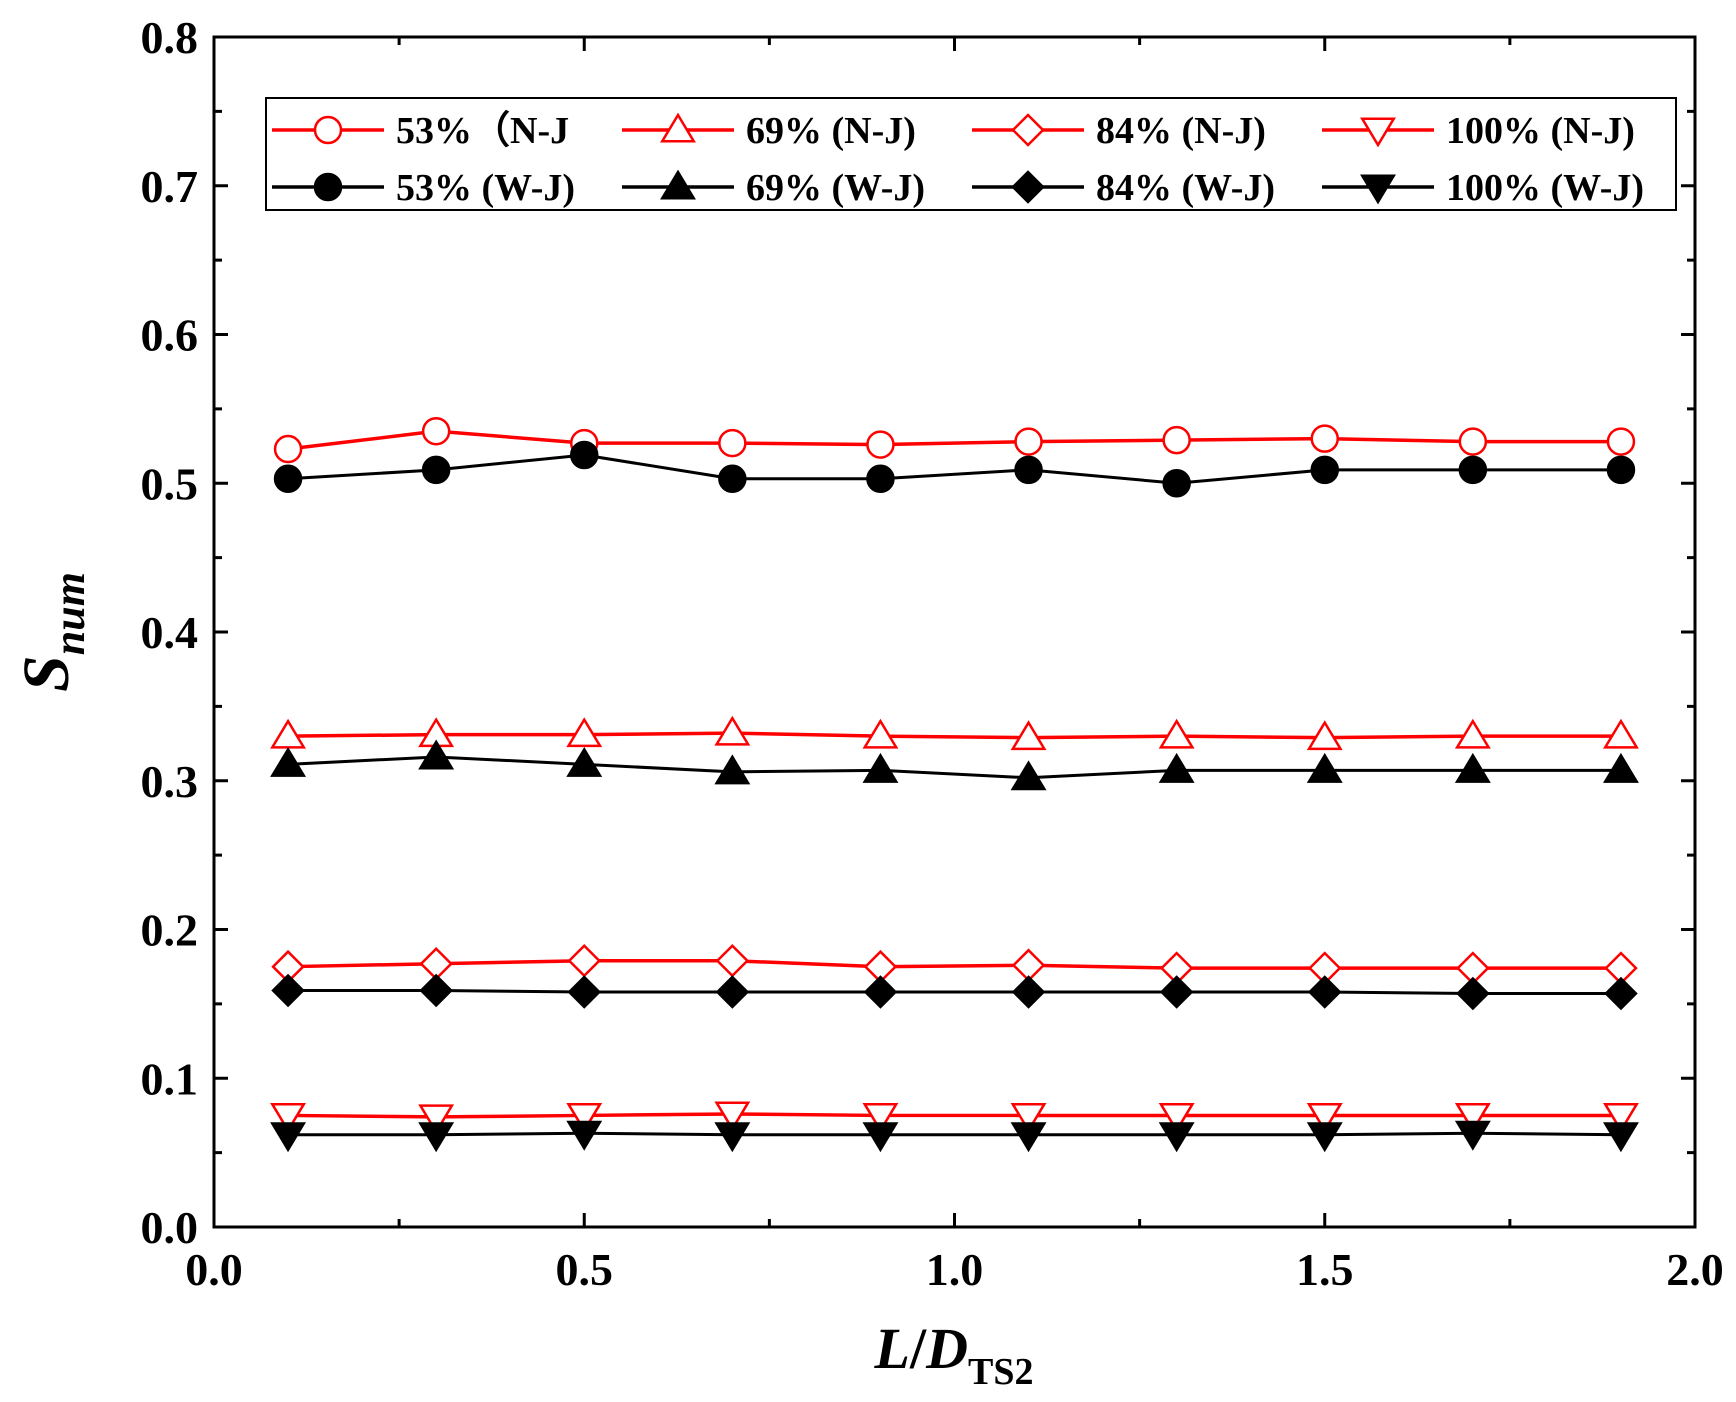 This screenshot has height=1402, width=1736. What do you see at coordinates (170, 335) in the screenshot?
I see `y-tick-label: 0.6` at bounding box center [170, 335].